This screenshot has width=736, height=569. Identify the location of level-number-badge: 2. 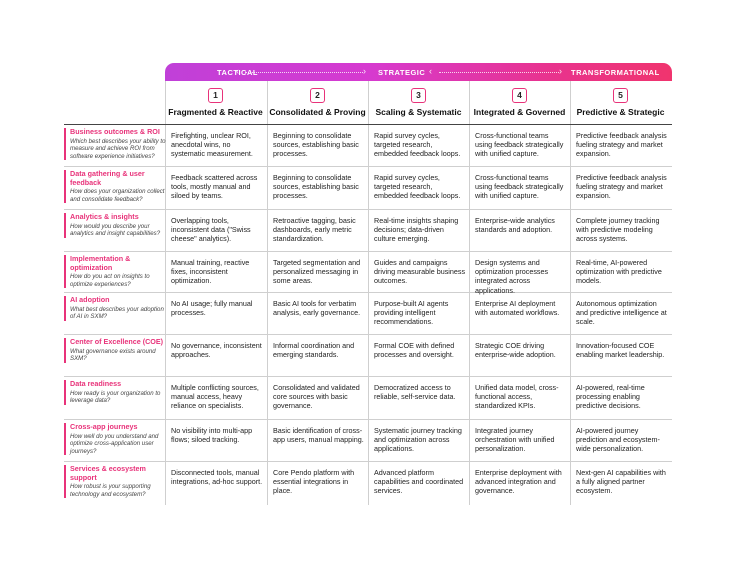
(317, 95).